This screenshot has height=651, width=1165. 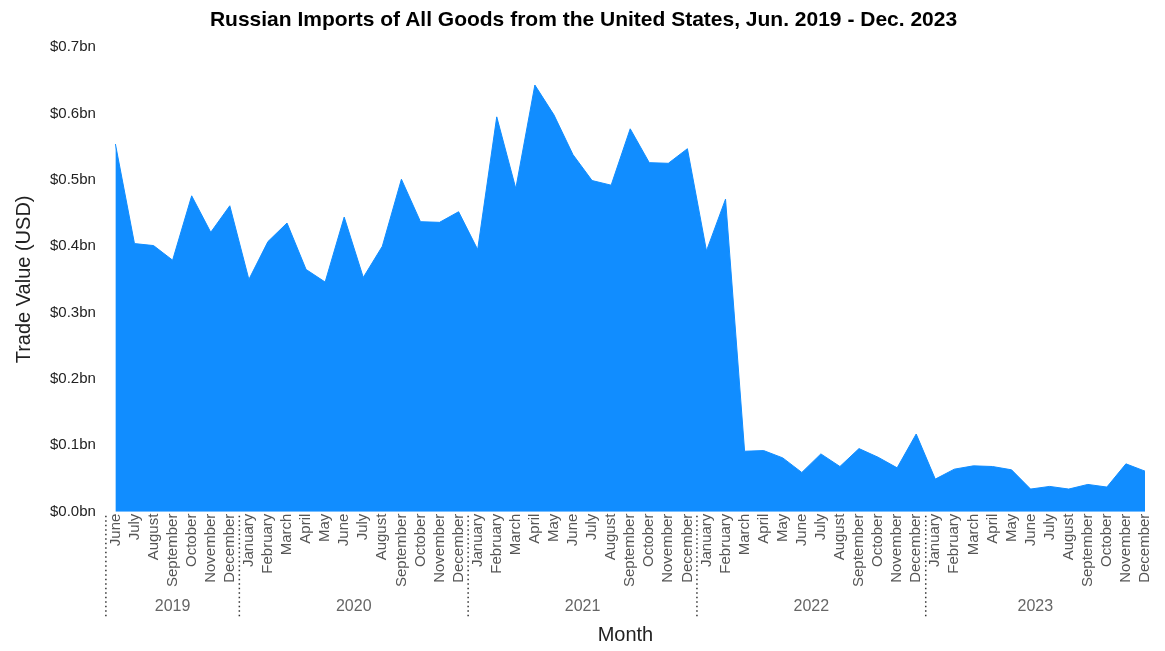 I want to click on text: 2020, so click(x=353, y=606).